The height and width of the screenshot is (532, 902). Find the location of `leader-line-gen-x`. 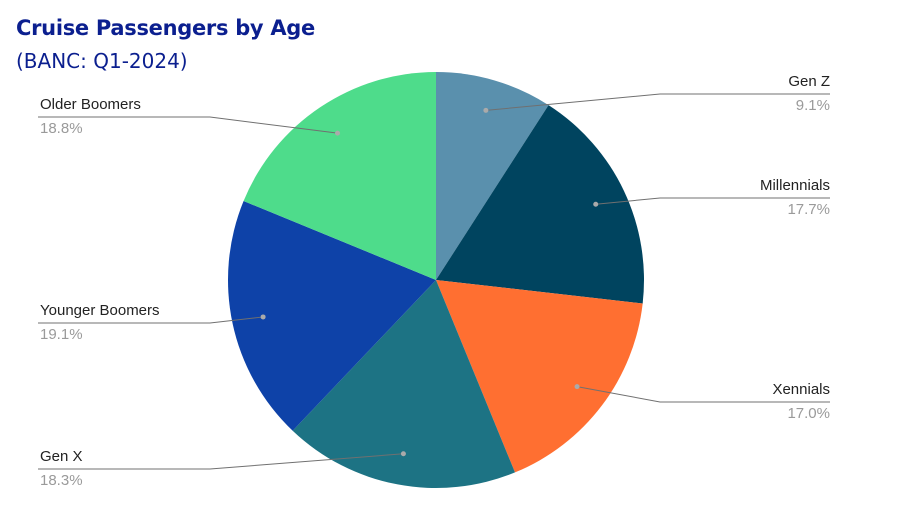

leader-line-gen-x is located at coordinates (221, 461).